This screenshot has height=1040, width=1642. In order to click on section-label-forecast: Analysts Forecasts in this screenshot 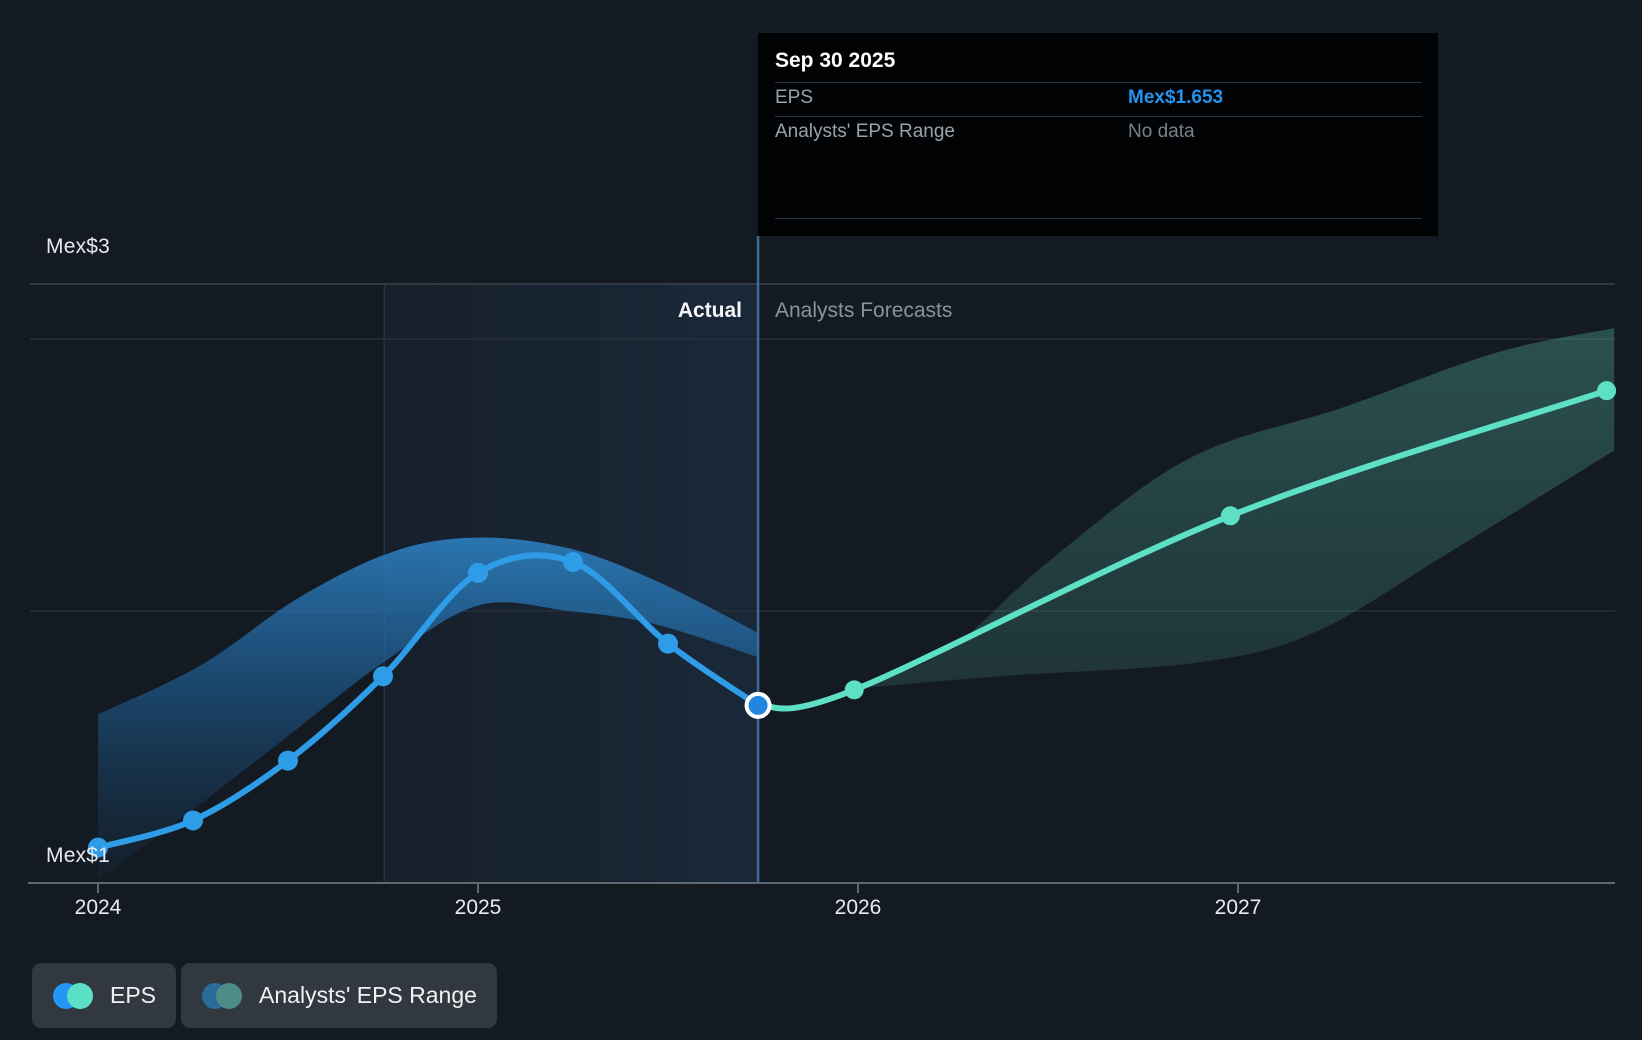, I will do `click(864, 310)`.